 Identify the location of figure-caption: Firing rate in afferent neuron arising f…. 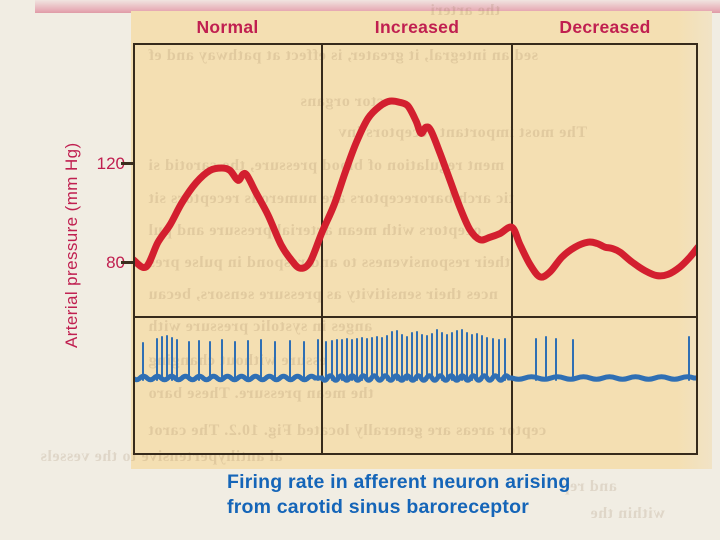
(437, 495).